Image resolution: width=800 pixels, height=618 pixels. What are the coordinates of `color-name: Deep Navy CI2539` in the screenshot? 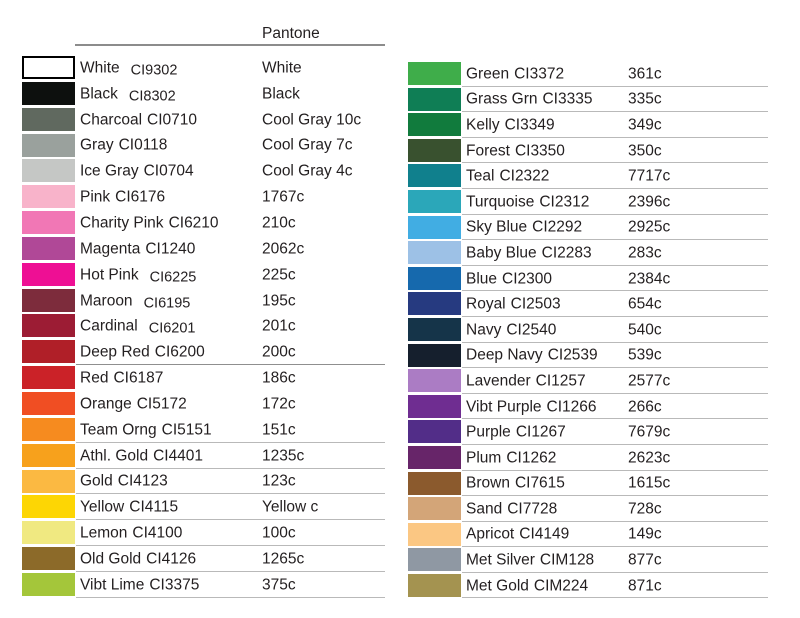 It's located at (532, 355).